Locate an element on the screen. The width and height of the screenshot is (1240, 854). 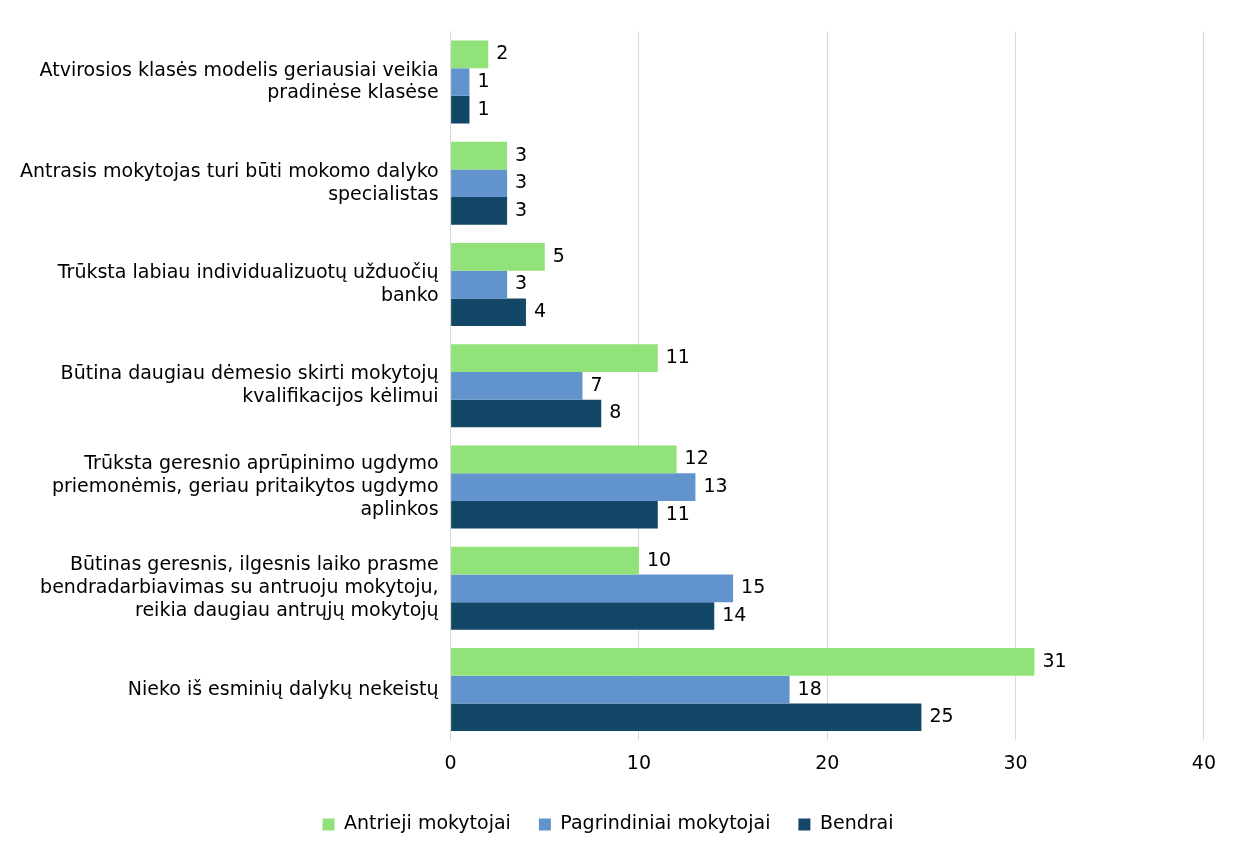
data-label: 18 is located at coordinates (809, 687).